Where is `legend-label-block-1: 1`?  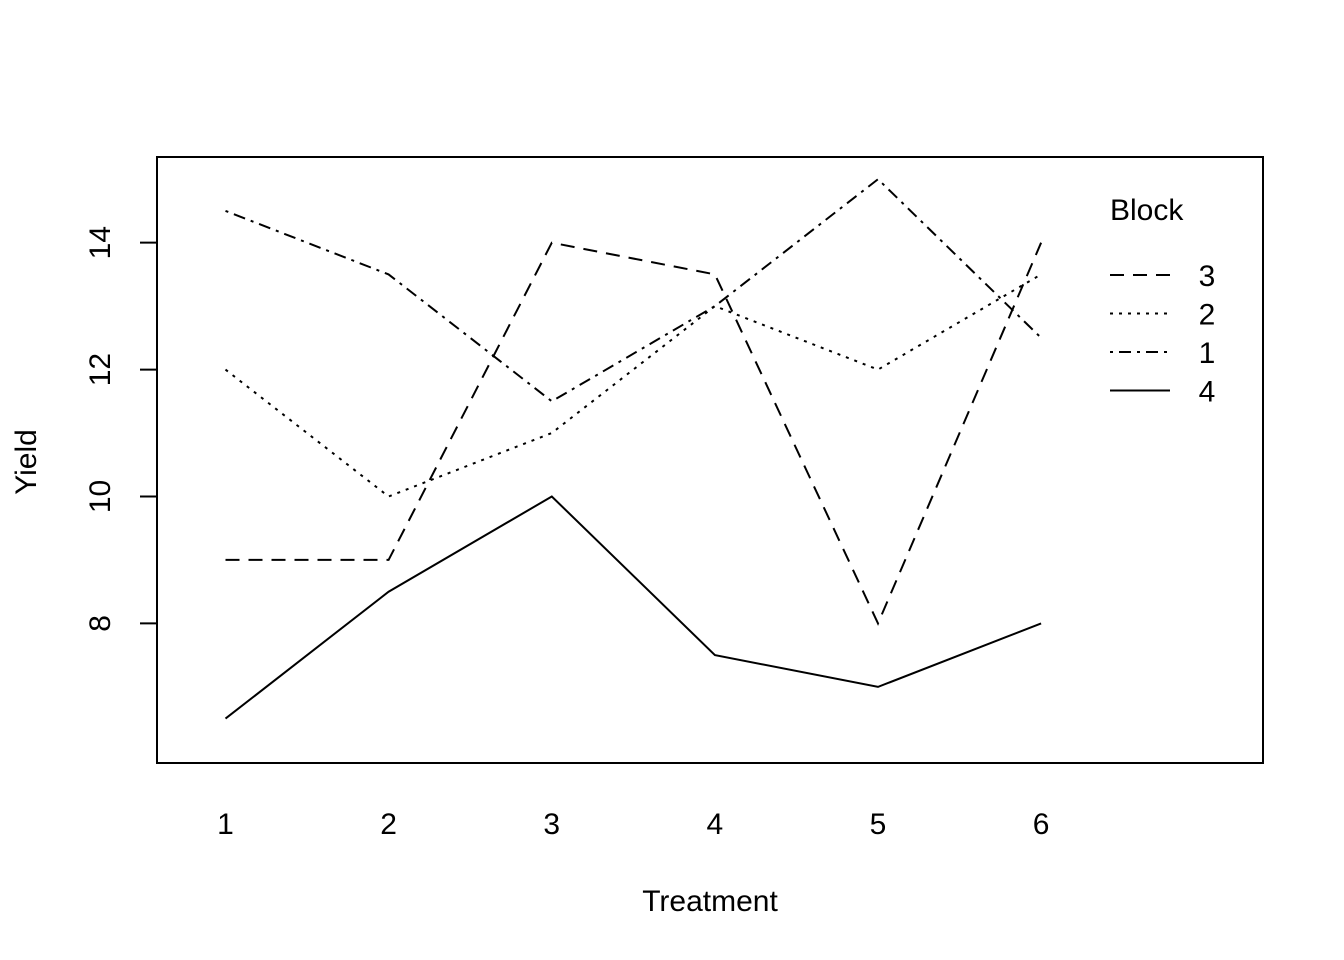
legend-label-block-1: 1 is located at coordinates (1207, 353).